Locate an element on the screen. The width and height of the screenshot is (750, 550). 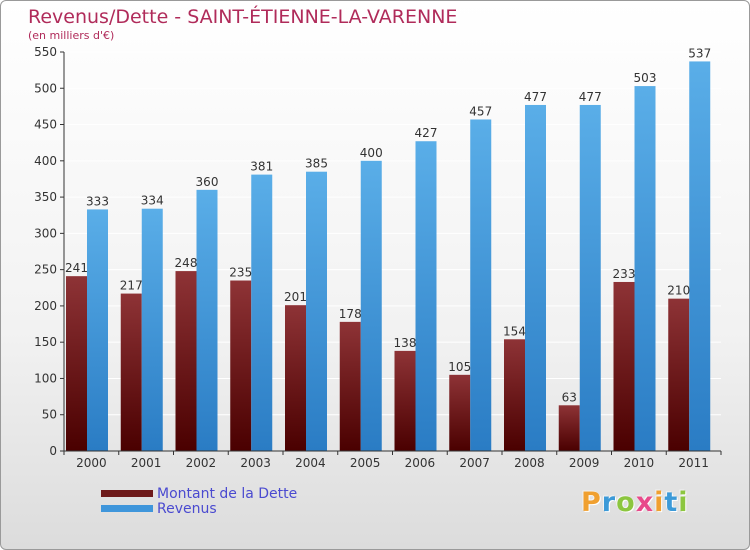
logo-letter: o is located at coordinates (626, 502).